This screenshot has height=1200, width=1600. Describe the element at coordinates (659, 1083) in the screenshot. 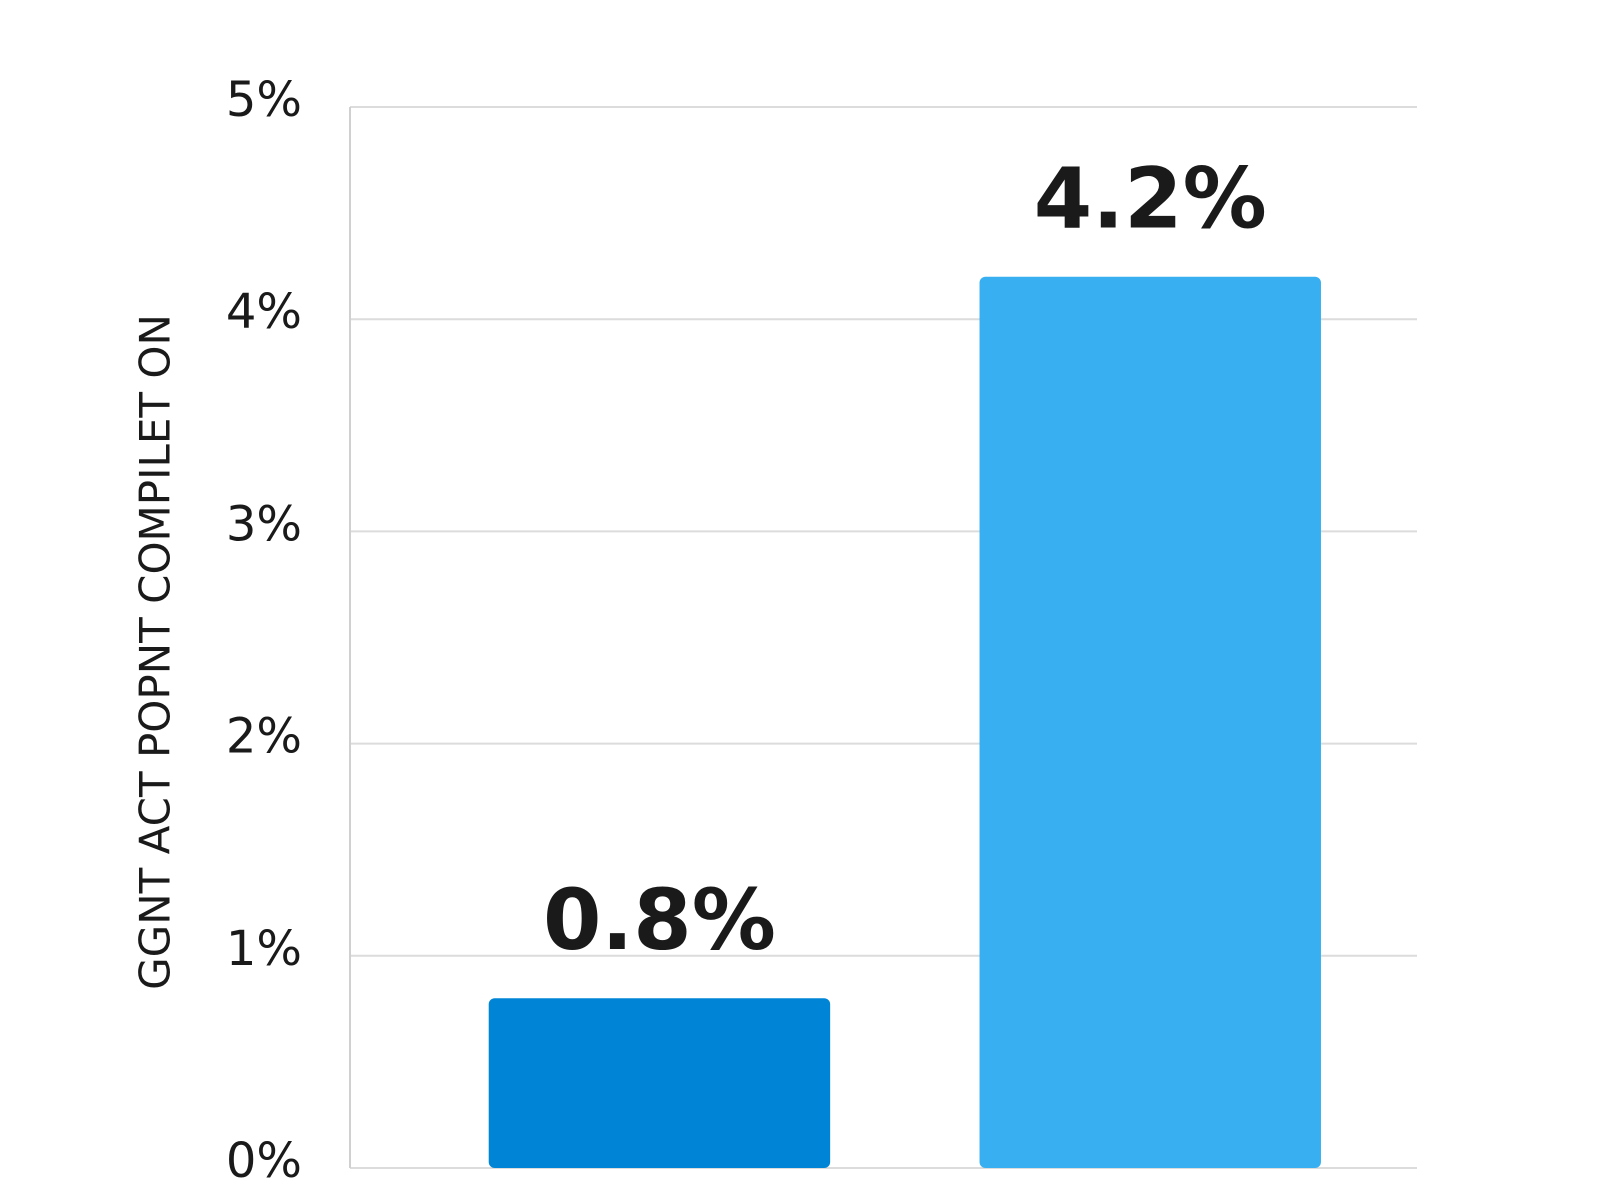

I see `bar` at that location.